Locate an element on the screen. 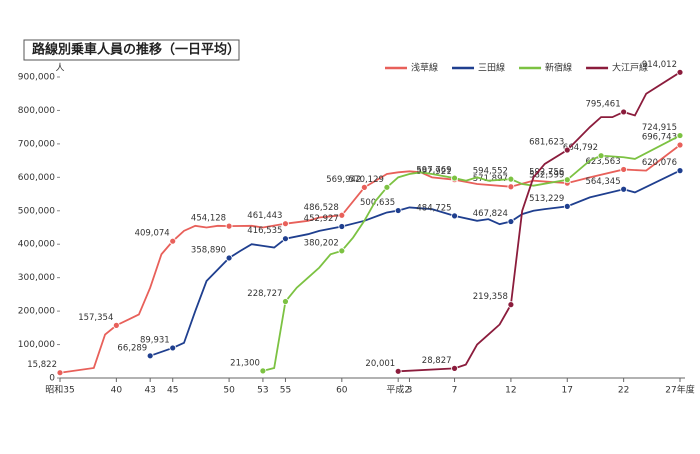 The image size is (700, 454). y-tick-label: 200,000 is located at coordinates (36, 312).